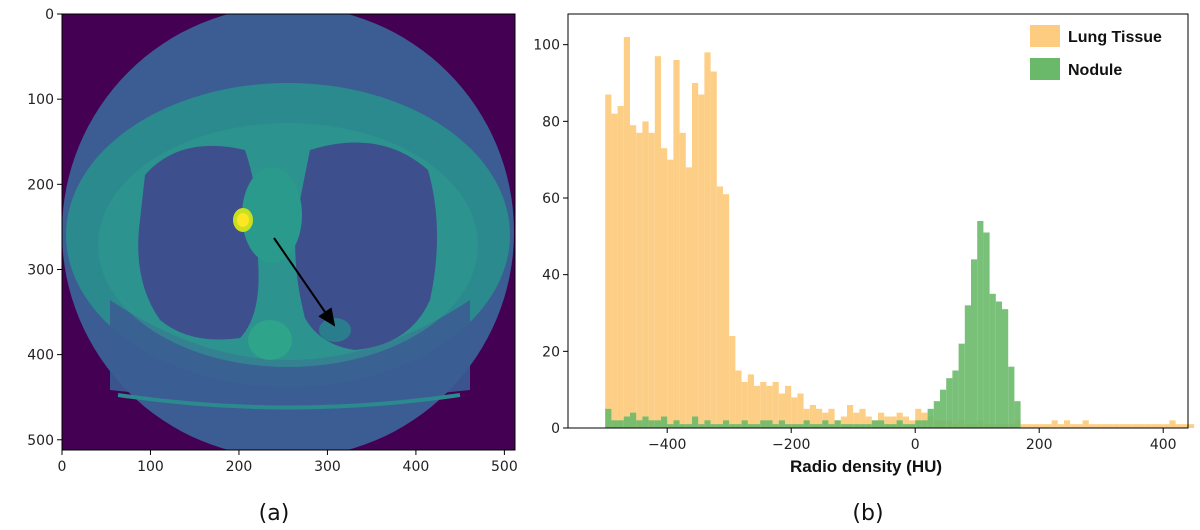  I want to click on legend: Lung Tissue Nodule, so click(1096, 52).